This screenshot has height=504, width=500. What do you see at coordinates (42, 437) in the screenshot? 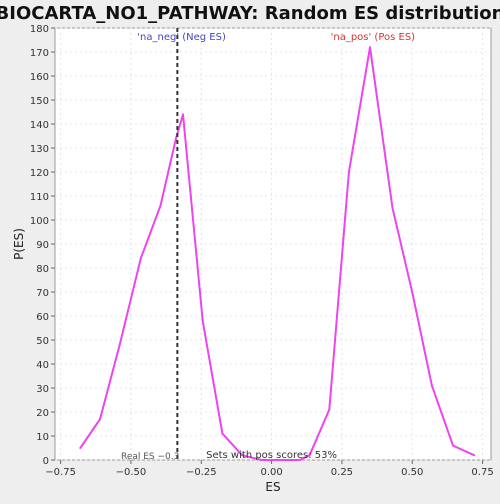
I see `y-tick-label: 10` at bounding box center [42, 437].